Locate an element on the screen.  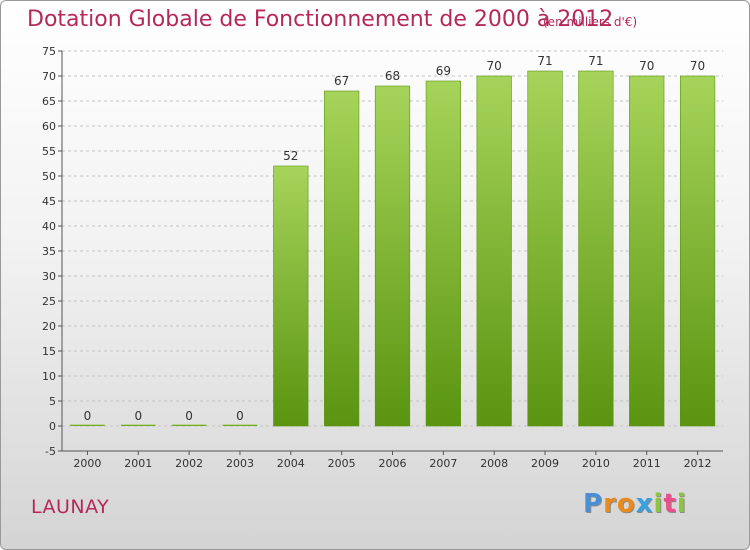
y-tick-label: 70 is located at coordinates (49, 76).